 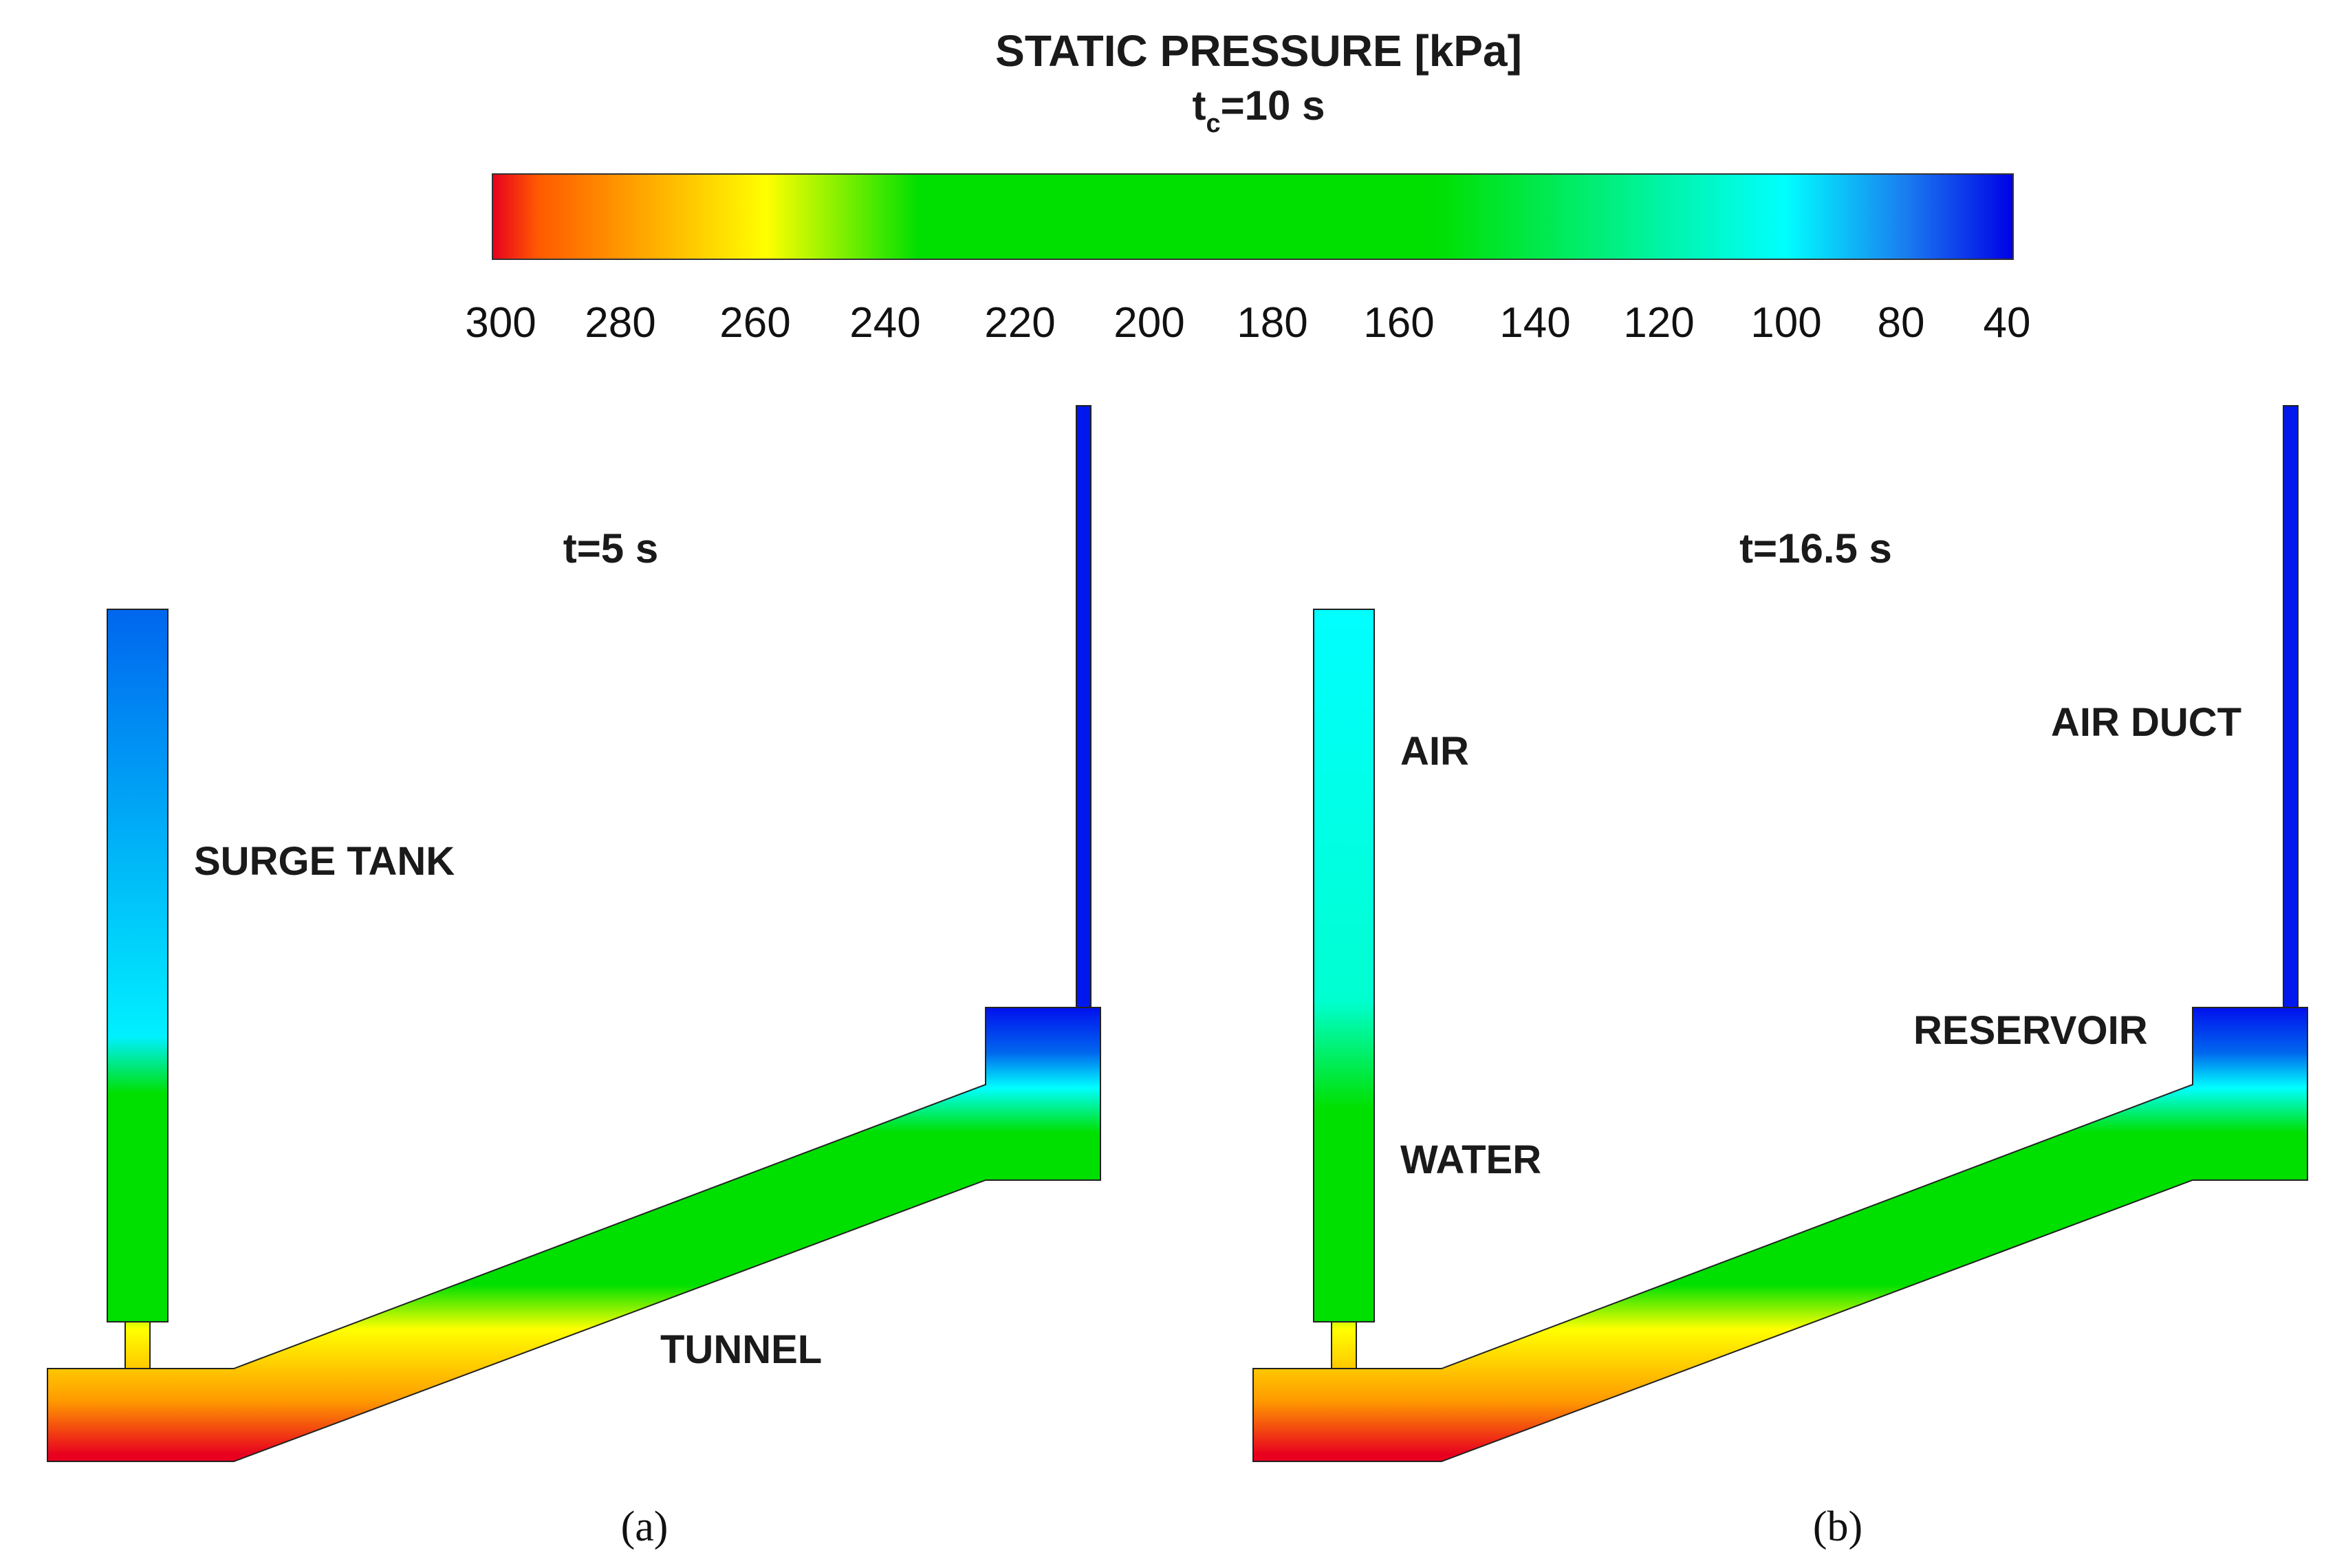 I want to click on tick-label: 120, so click(x=1658, y=323).